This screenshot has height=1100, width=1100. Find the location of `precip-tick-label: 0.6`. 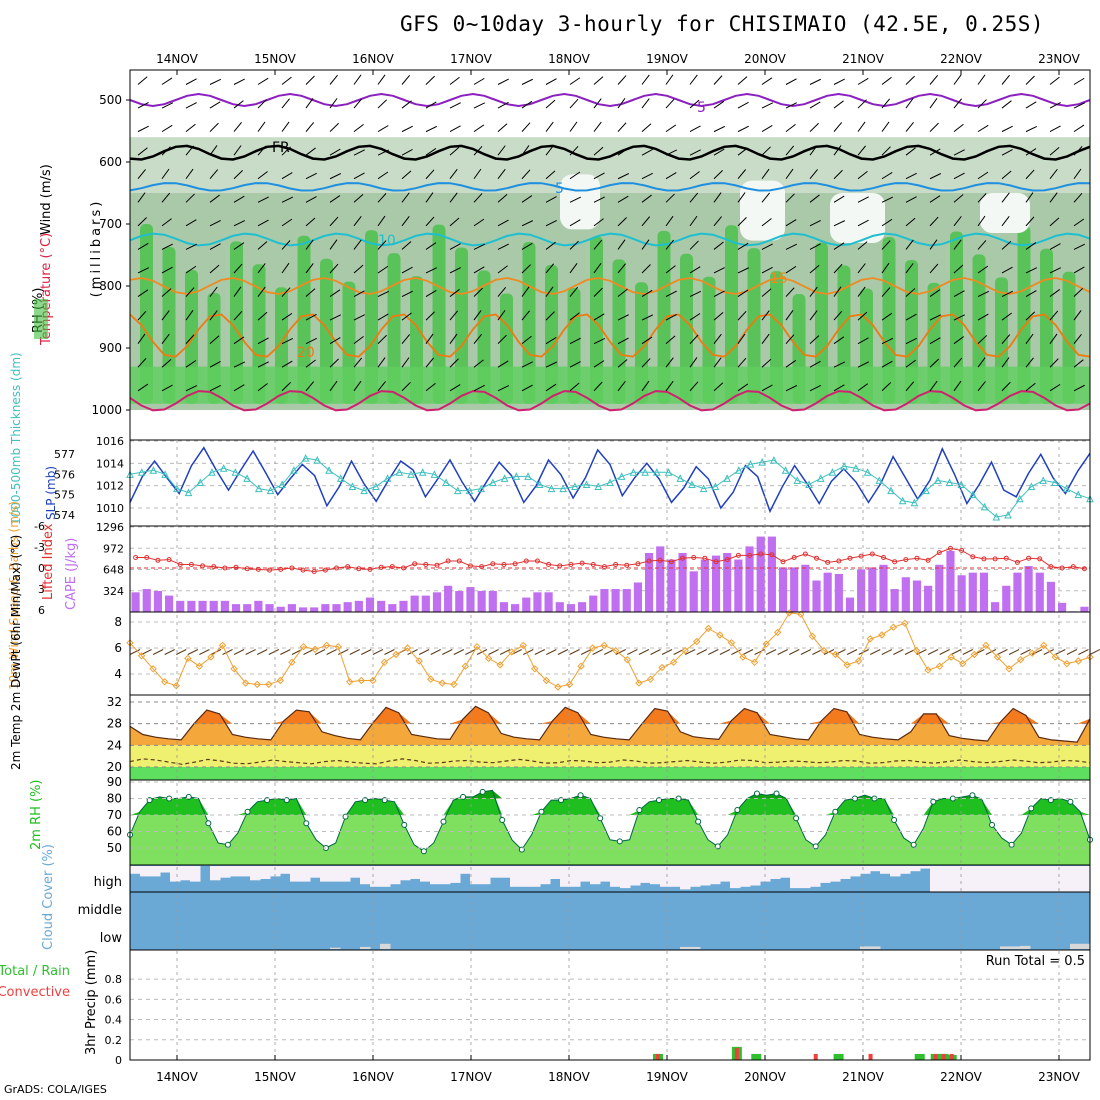

precip-tick-label: 0.6 is located at coordinates (114, 999).